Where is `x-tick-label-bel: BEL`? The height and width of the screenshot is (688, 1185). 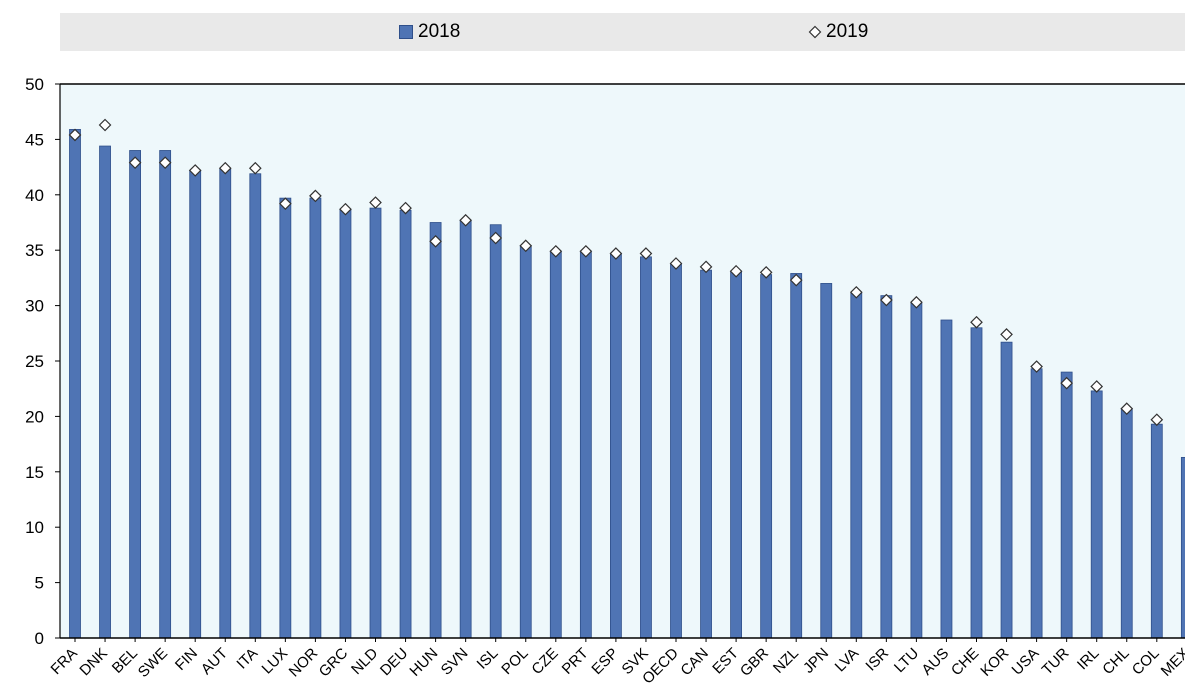 x-tick-label-bel: BEL is located at coordinates (125, 661).